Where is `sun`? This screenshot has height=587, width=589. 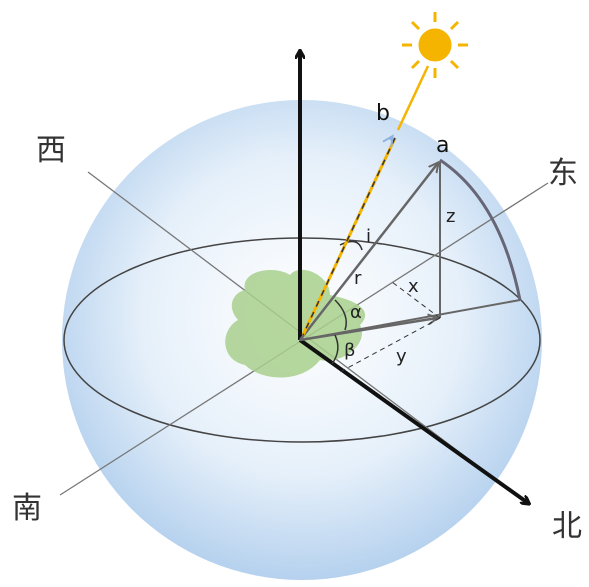 sun is located at coordinates (435, 45).